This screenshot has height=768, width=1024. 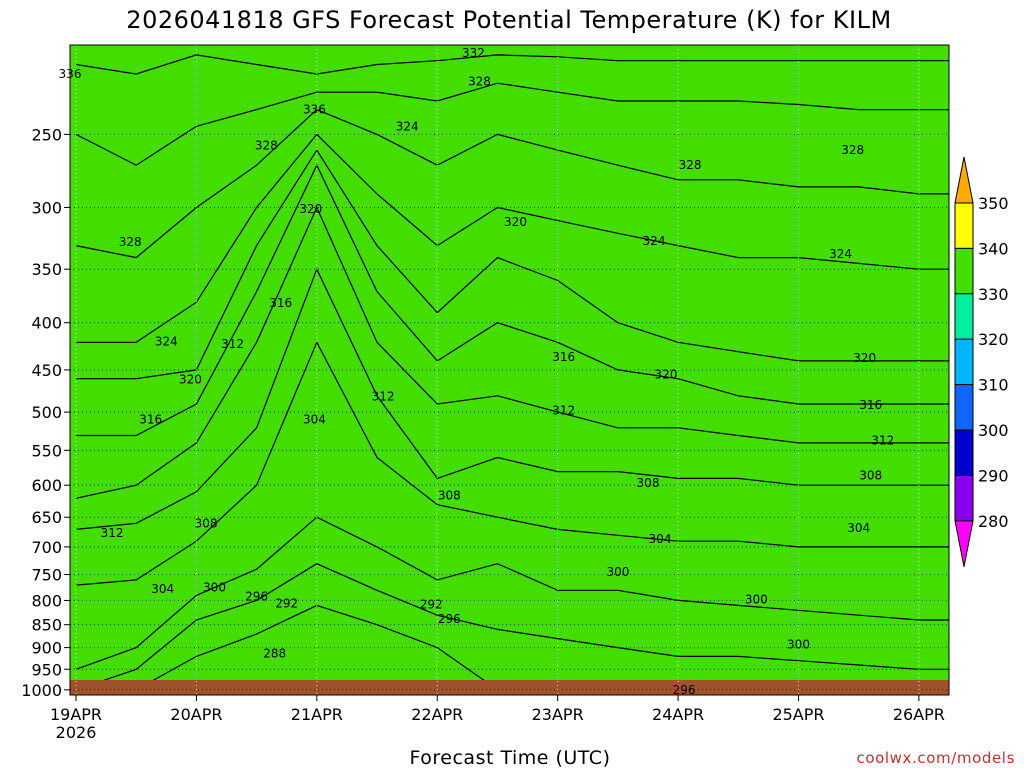 What do you see at coordinates (46, 323) in the screenshot?
I see `y-tick-label: 400` at bounding box center [46, 323].